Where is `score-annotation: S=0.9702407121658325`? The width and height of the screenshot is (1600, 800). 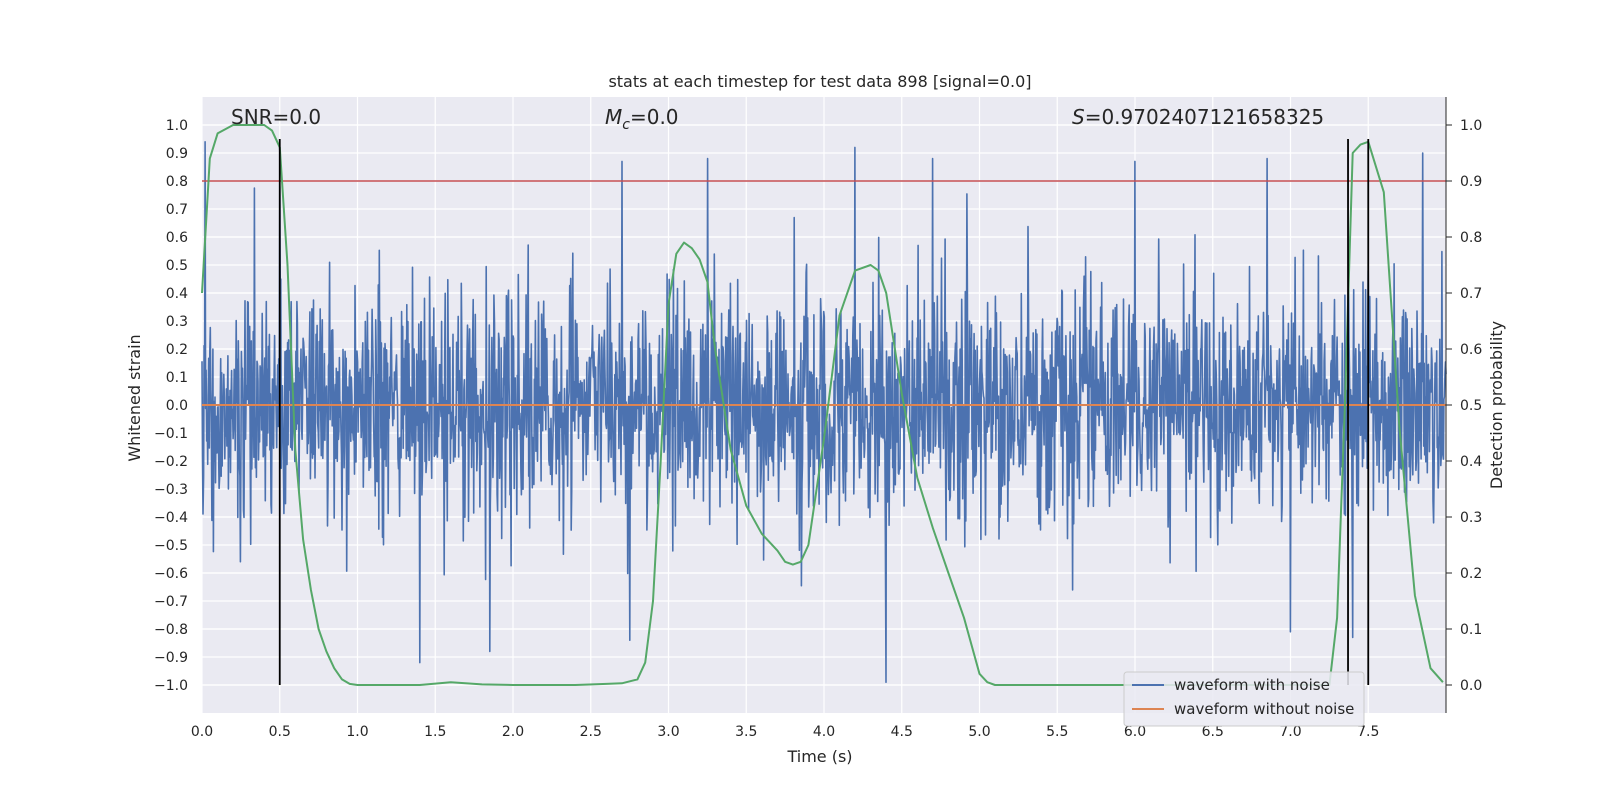
score-annotation: S=0.9702407121658325 is located at coordinates (1198, 117).